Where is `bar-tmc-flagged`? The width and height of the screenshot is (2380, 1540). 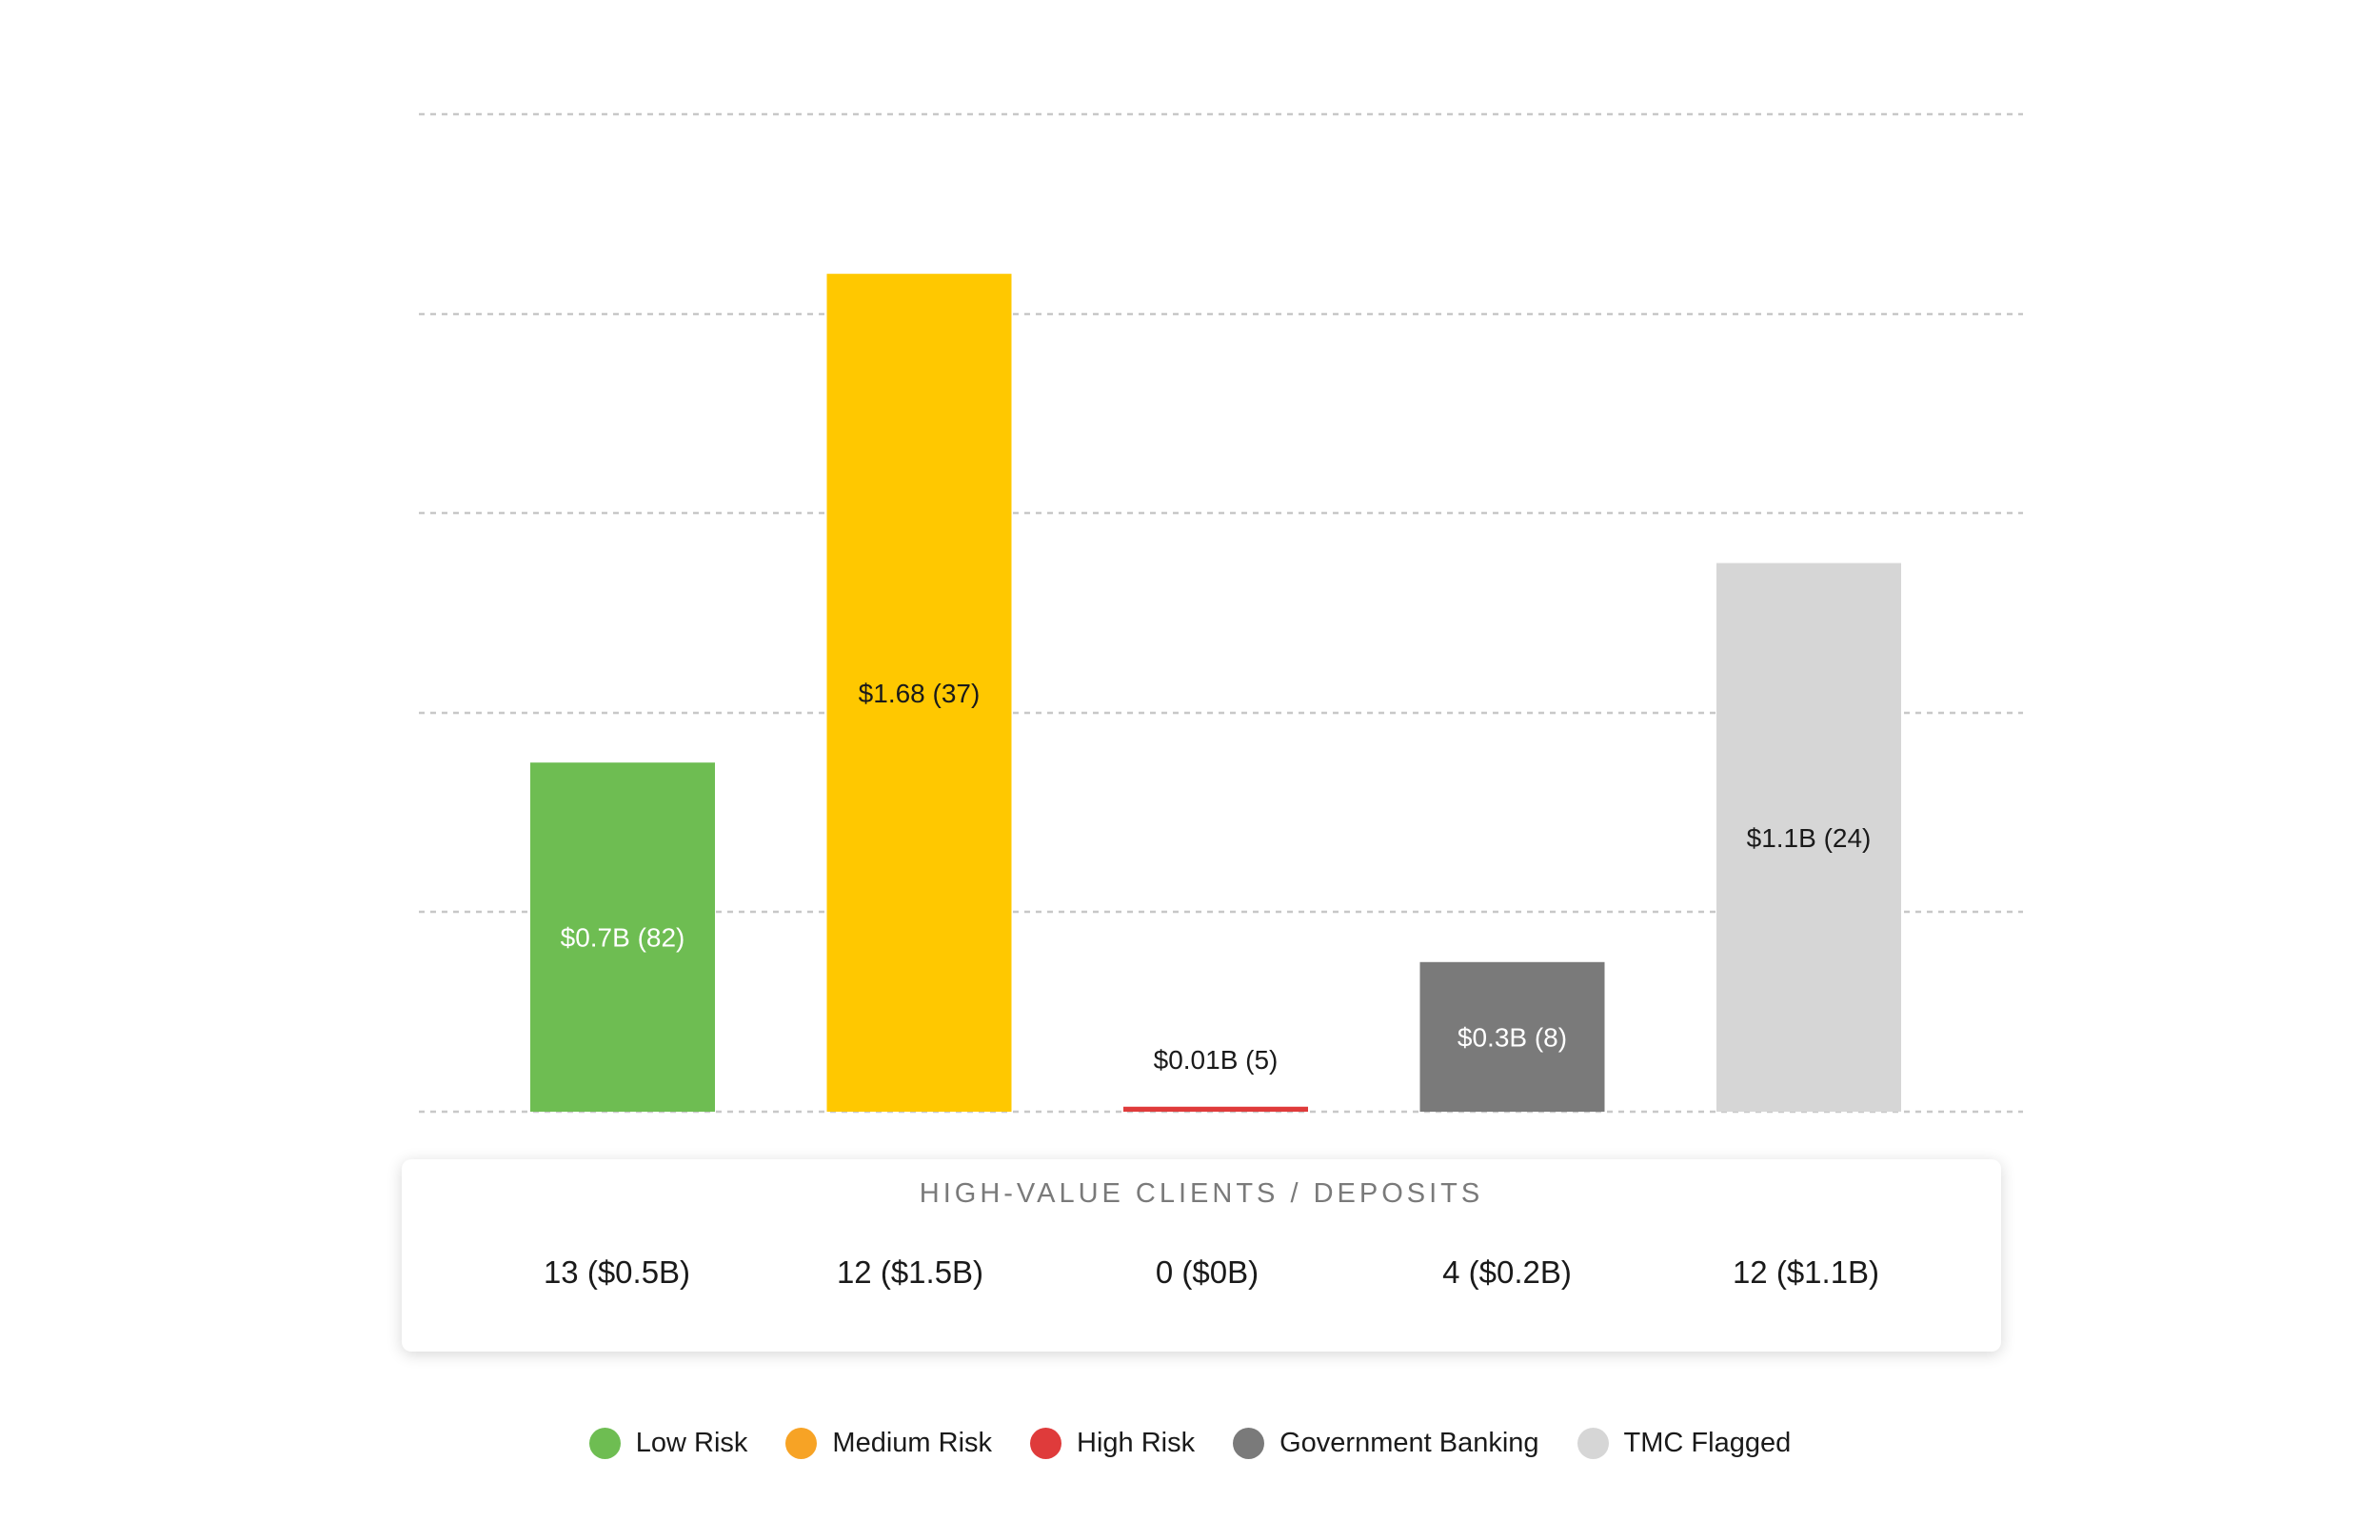
bar-tmc-flagged is located at coordinates (1808, 837).